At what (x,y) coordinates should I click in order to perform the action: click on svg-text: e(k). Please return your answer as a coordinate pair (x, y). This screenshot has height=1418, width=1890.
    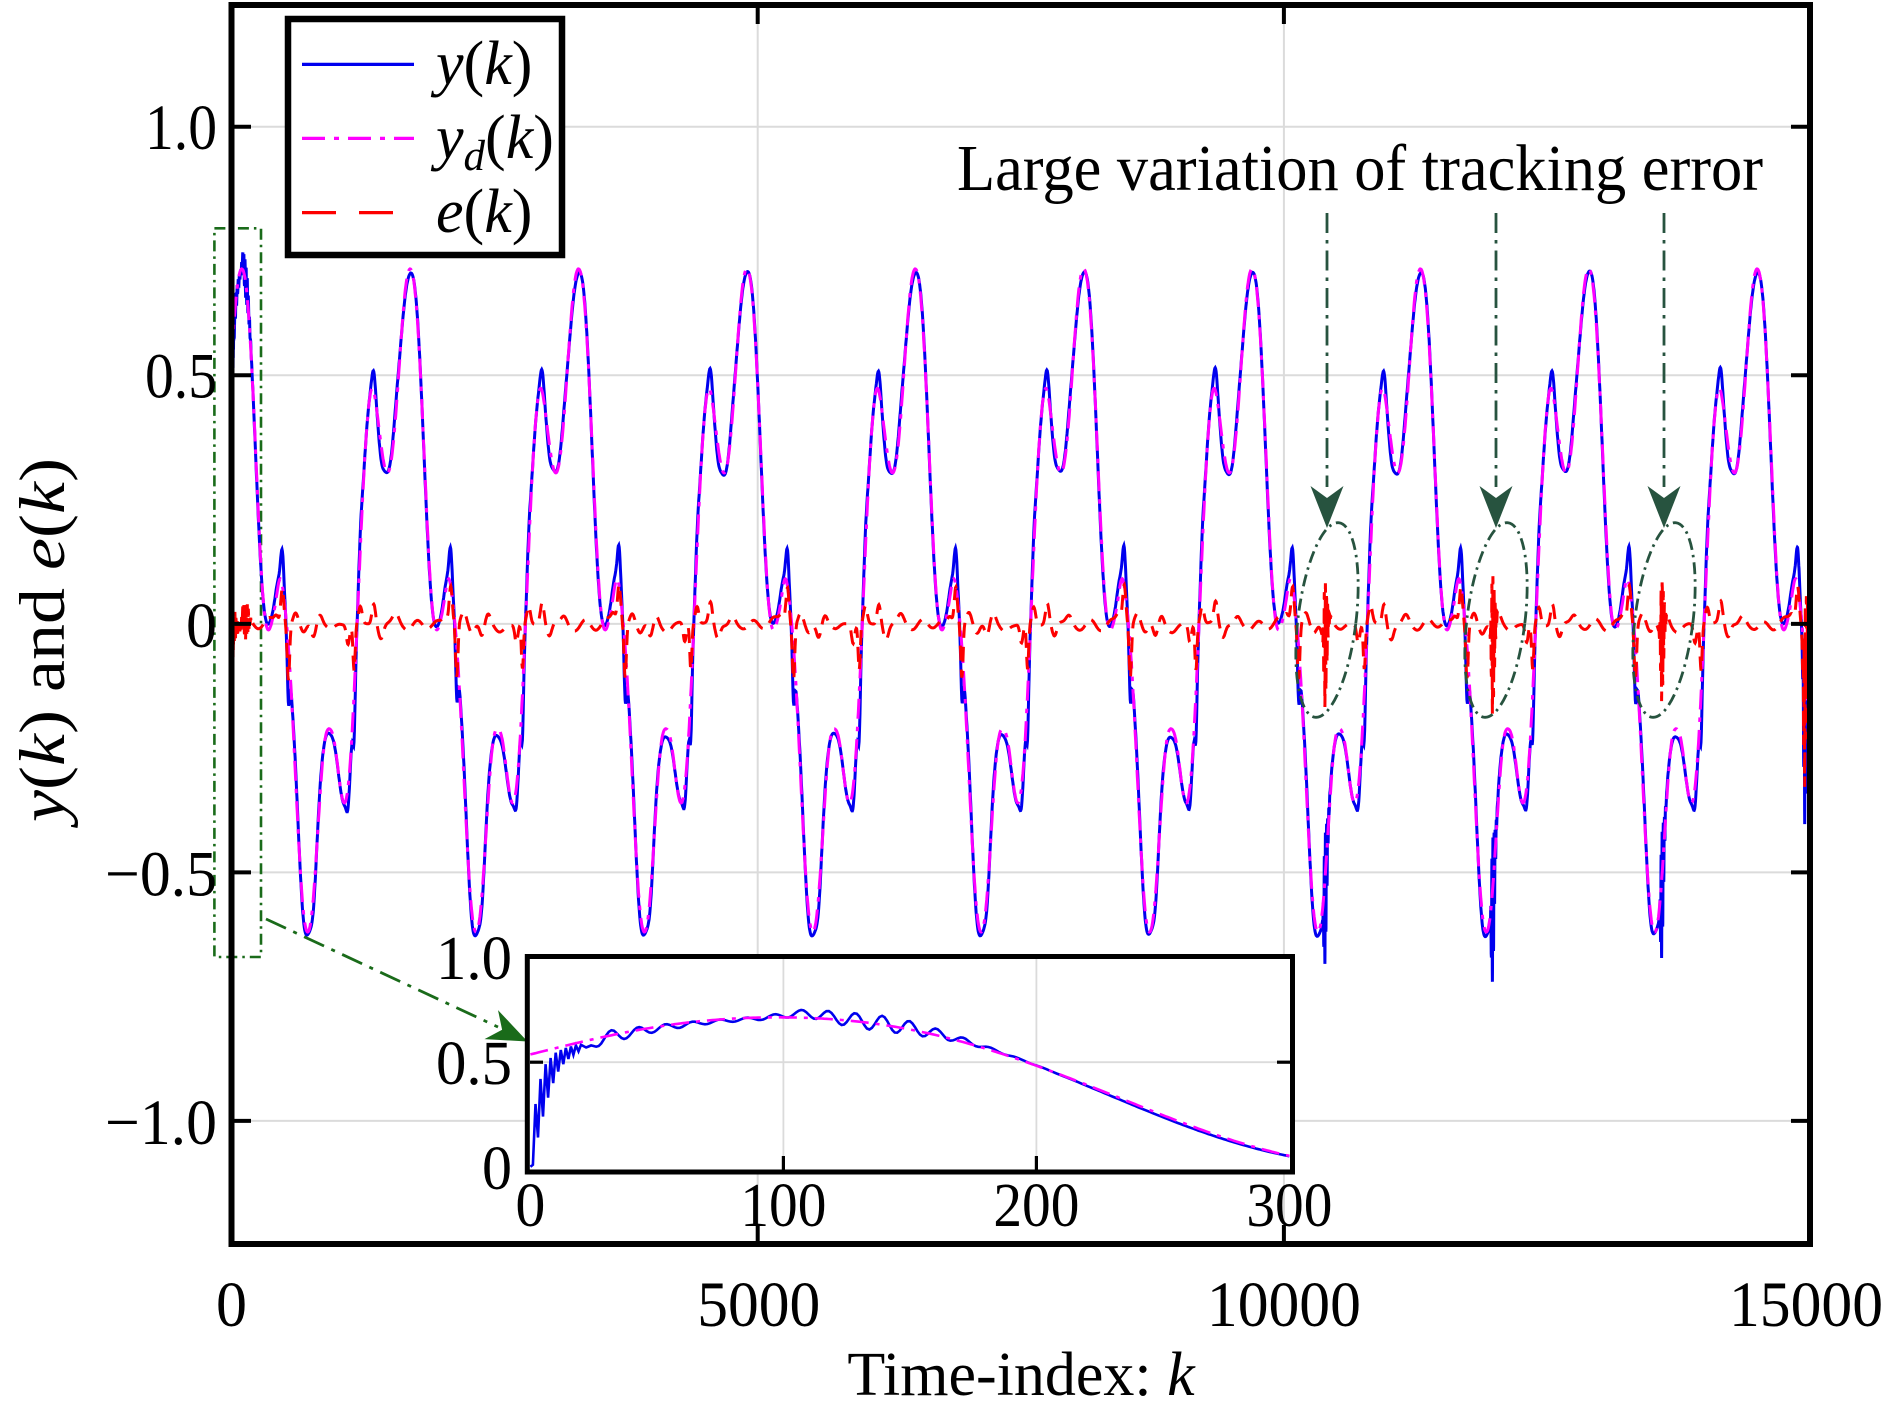
    Looking at the image, I should click on (484, 212).